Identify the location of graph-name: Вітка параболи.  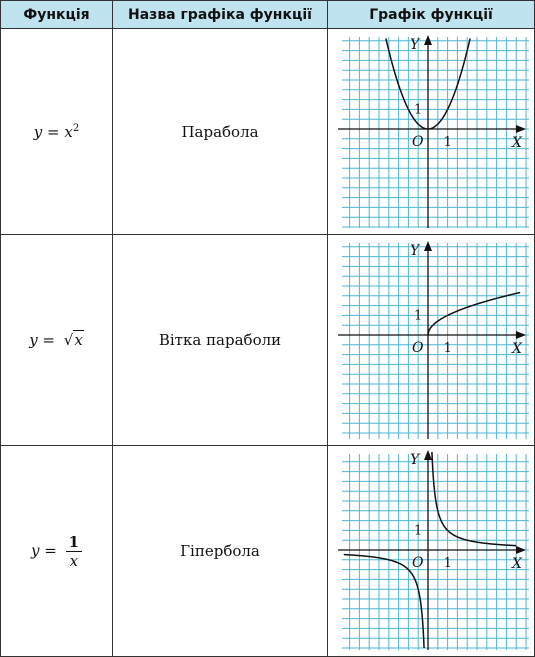
(220, 340).